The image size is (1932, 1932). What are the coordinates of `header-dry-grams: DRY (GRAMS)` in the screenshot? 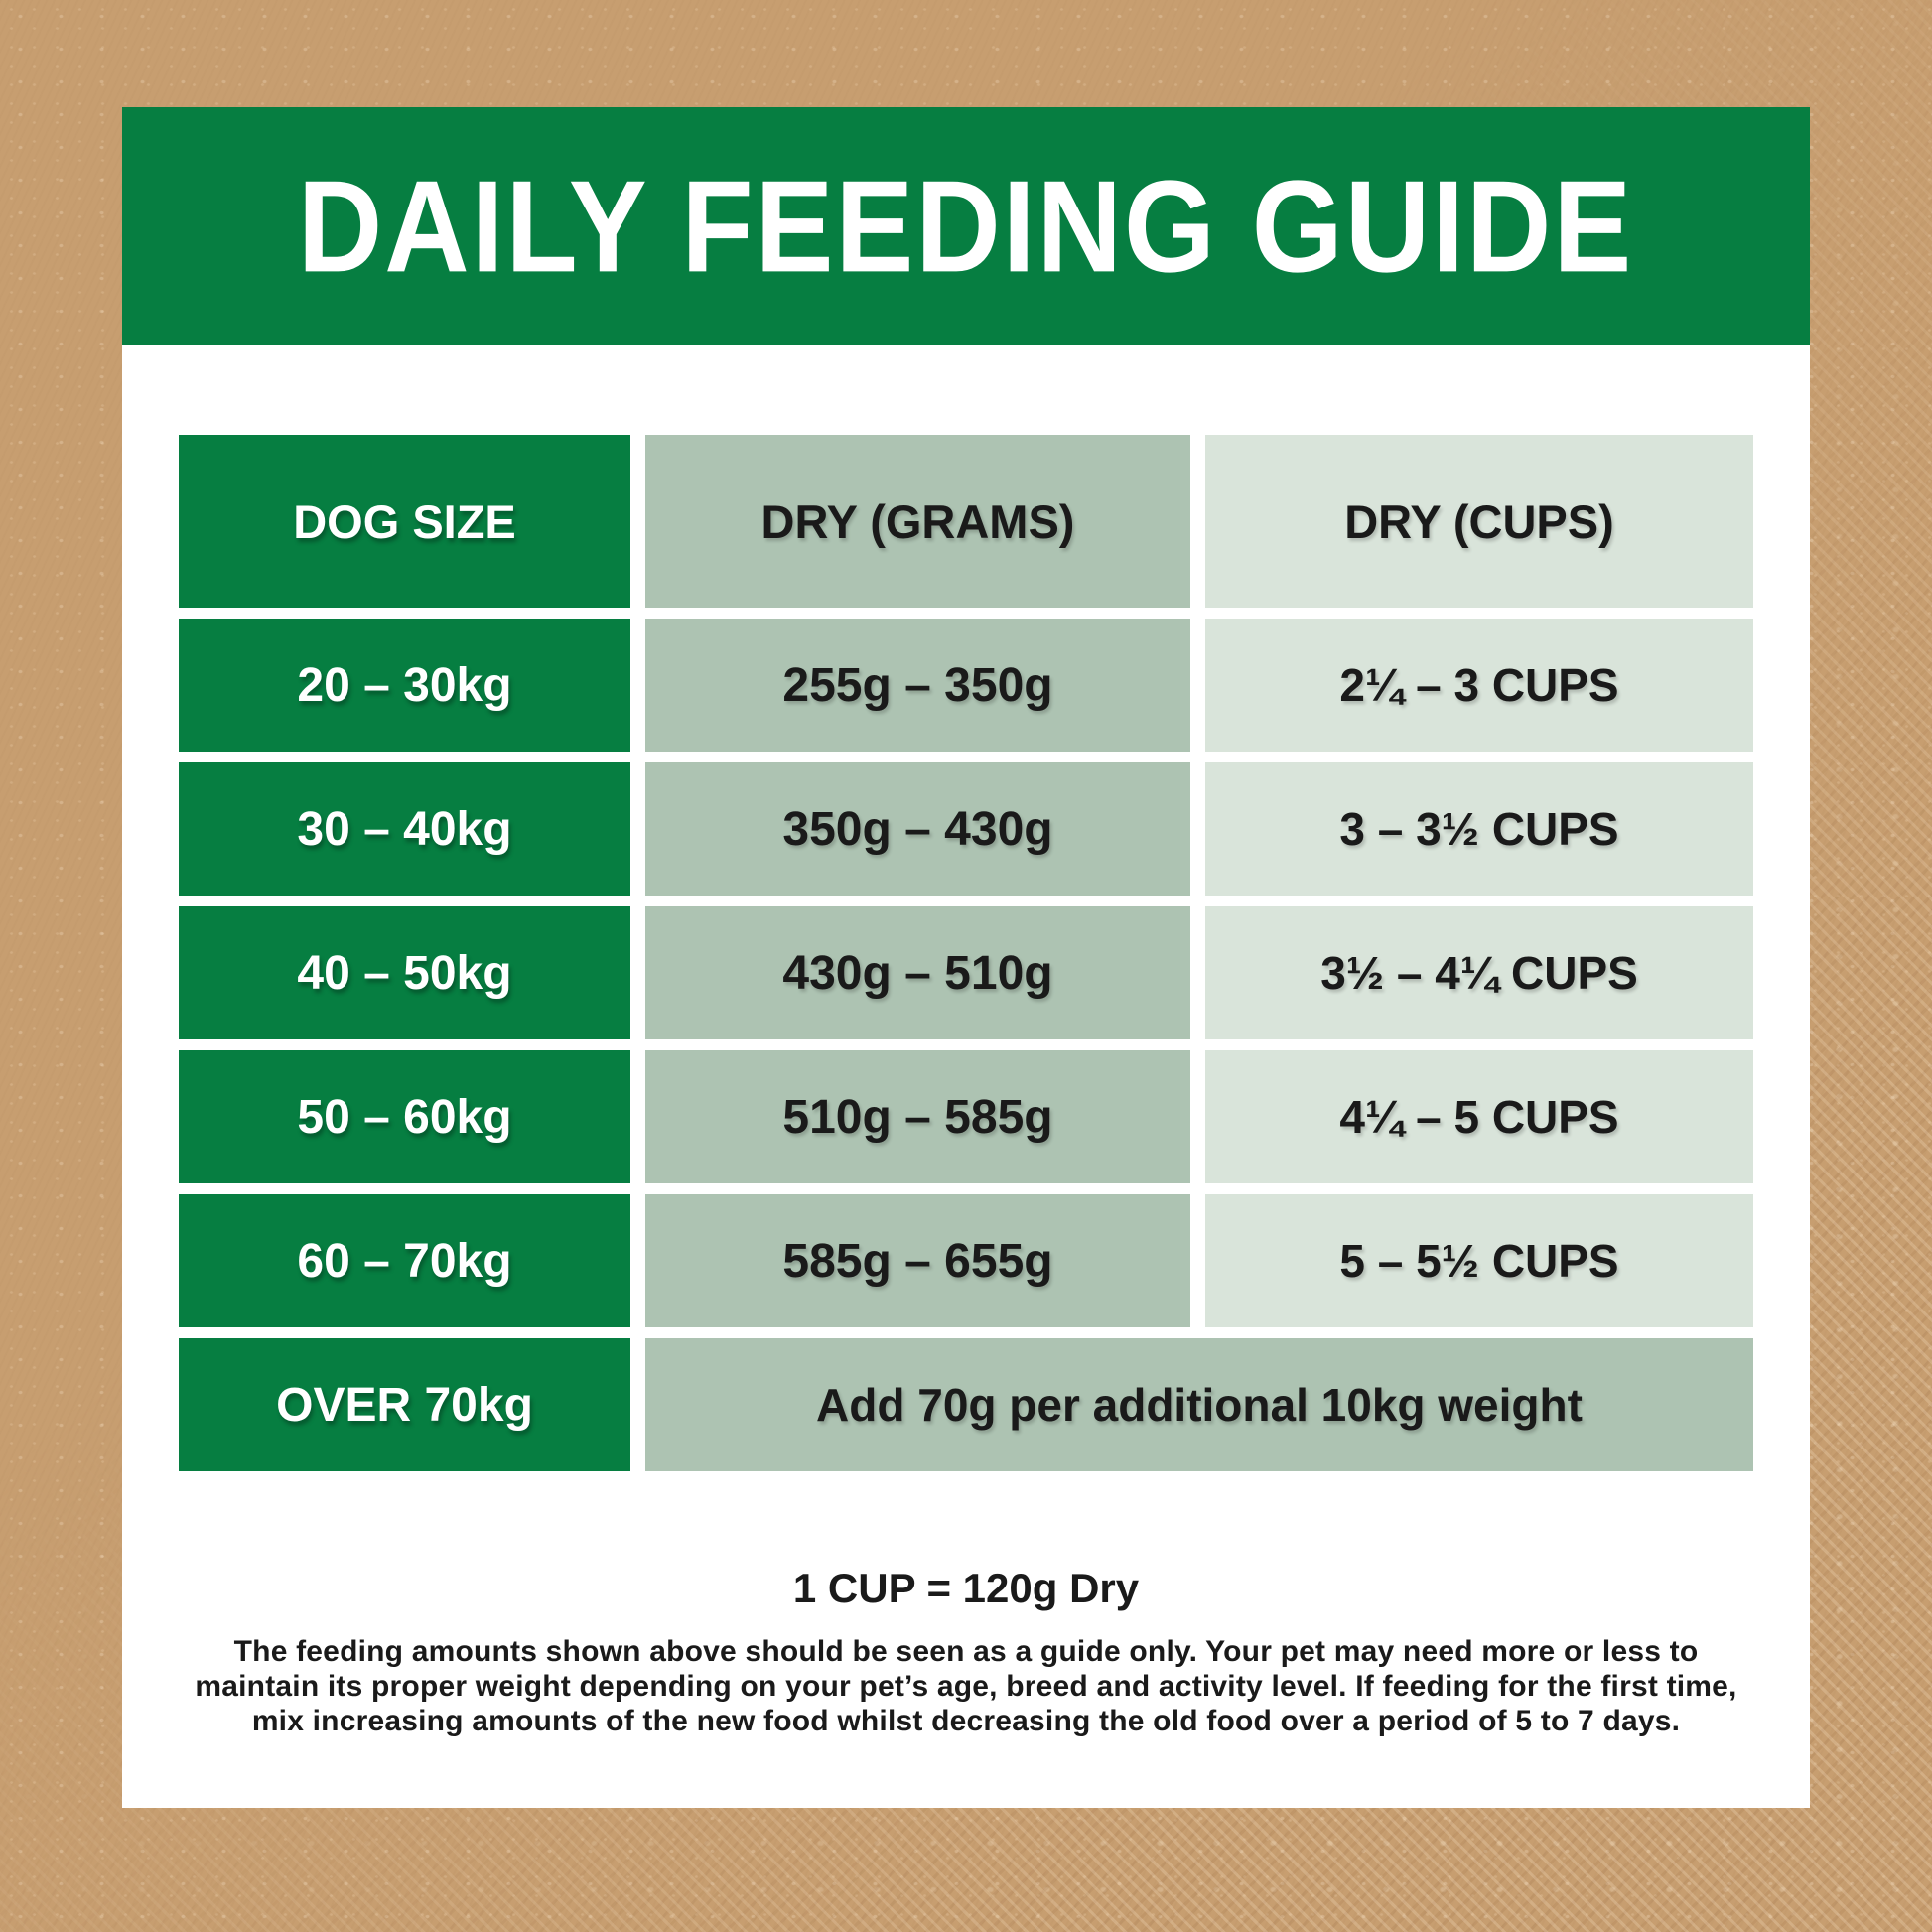 It's located at (918, 521).